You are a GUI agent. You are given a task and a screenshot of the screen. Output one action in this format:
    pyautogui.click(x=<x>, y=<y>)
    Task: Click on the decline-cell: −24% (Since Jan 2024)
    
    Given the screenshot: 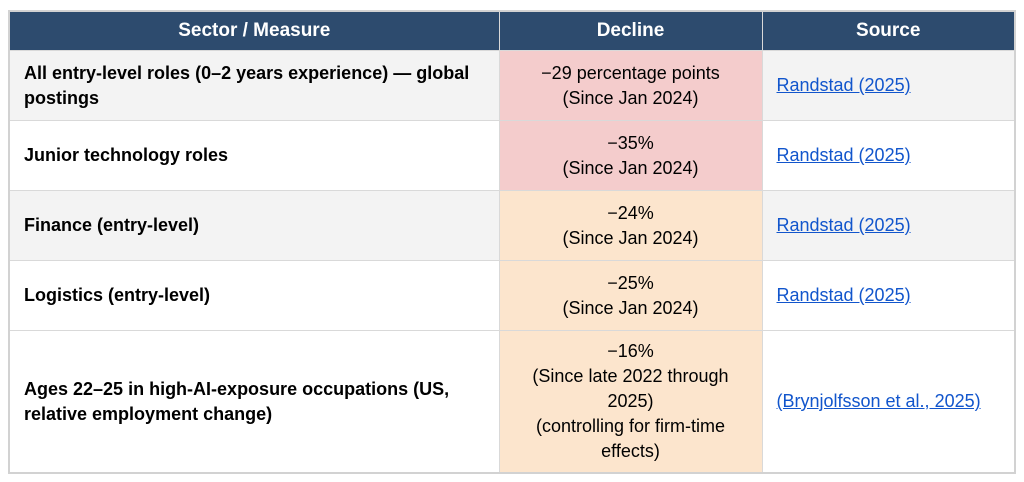 What is the action you would take?
    pyautogui.click(x=630, y=225)
    